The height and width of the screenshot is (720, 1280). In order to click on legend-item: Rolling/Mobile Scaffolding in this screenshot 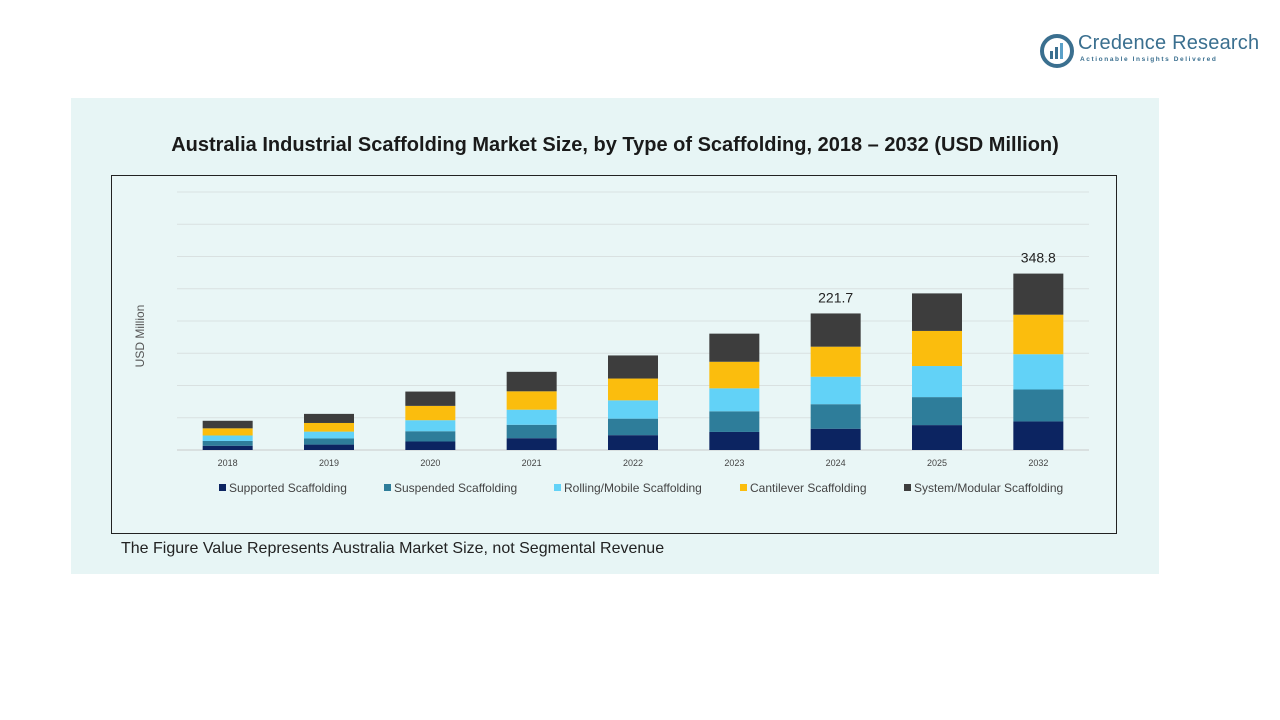, I will do `click(628, 488)`.